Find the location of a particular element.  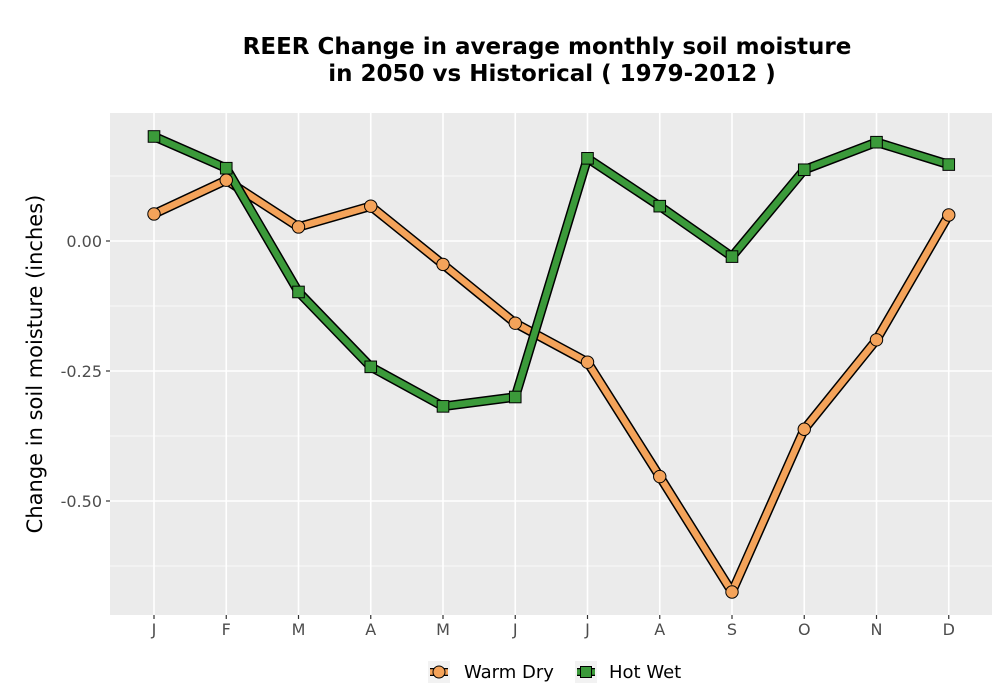

y-axis: 0.00 -0.25 -0.50 is located at coordinates (85, 371).